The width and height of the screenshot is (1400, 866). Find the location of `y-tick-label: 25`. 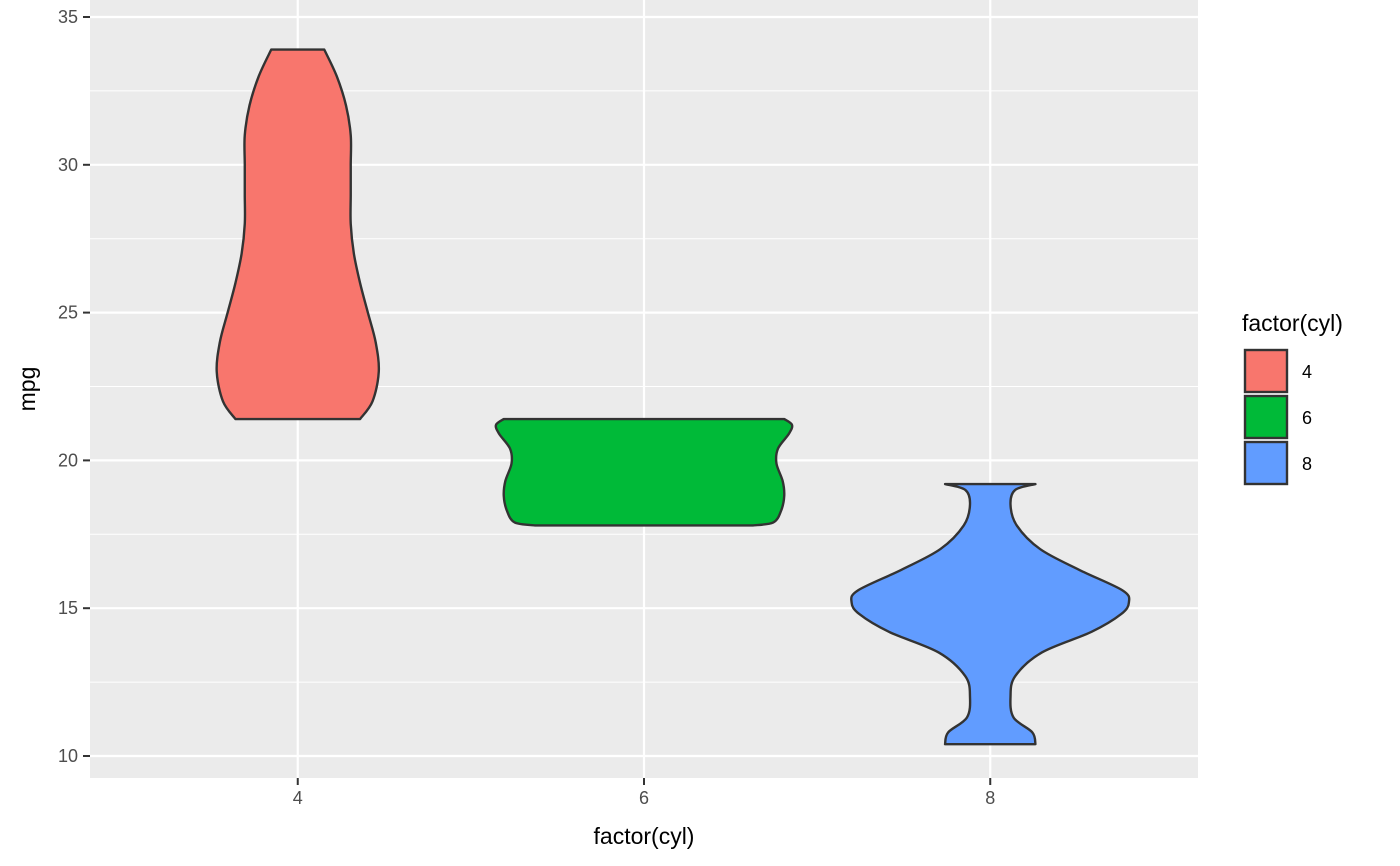

y-tick-label: 25 is located at coordinates (68, 313).